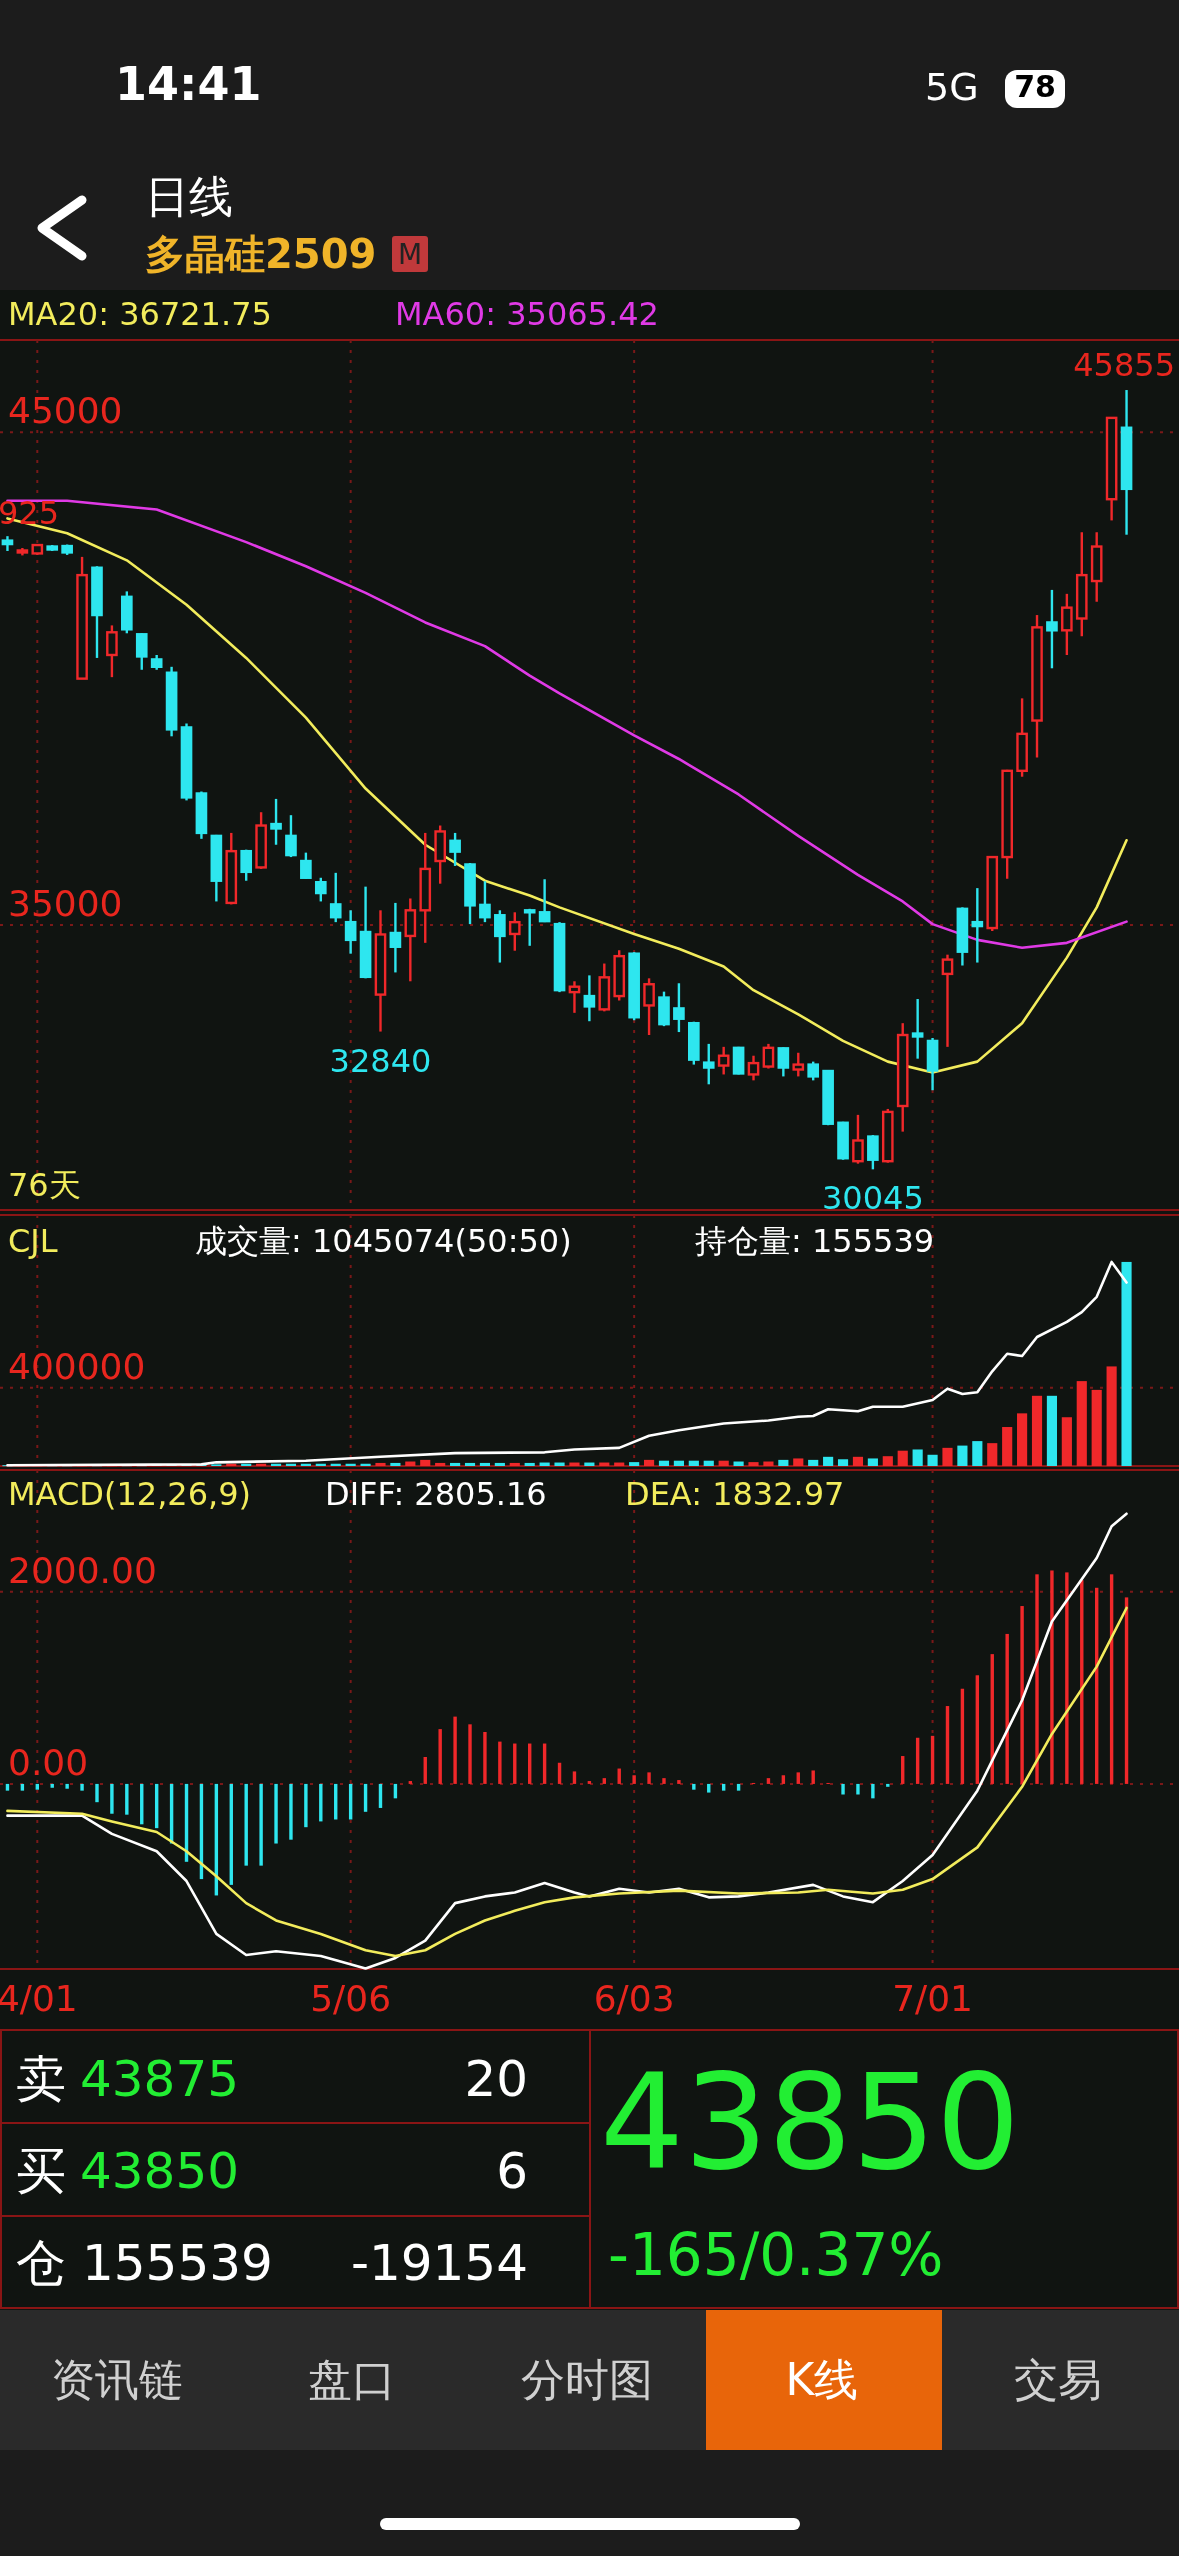 The height and width of the screenshot is (2556, 1179). I want to click on y-tick-label: 2000.00, so click(82, 1570).